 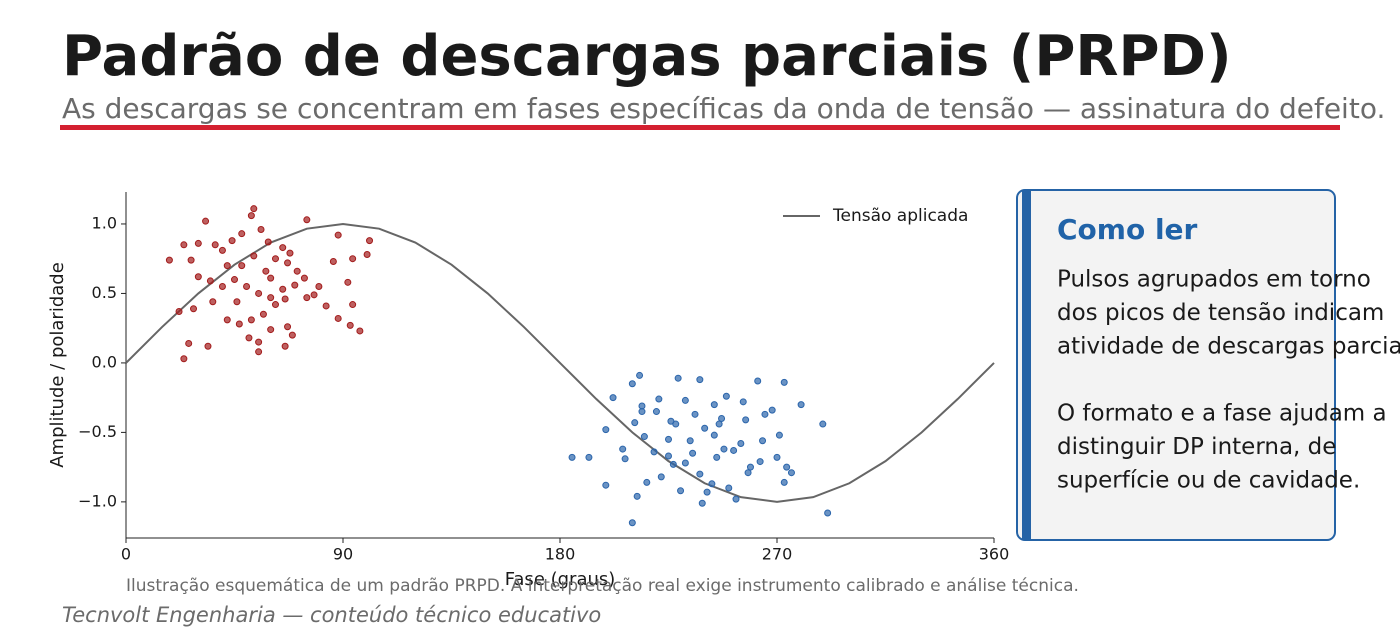 I want to click on info-title: Como ler, so click(x=1127, y=229).